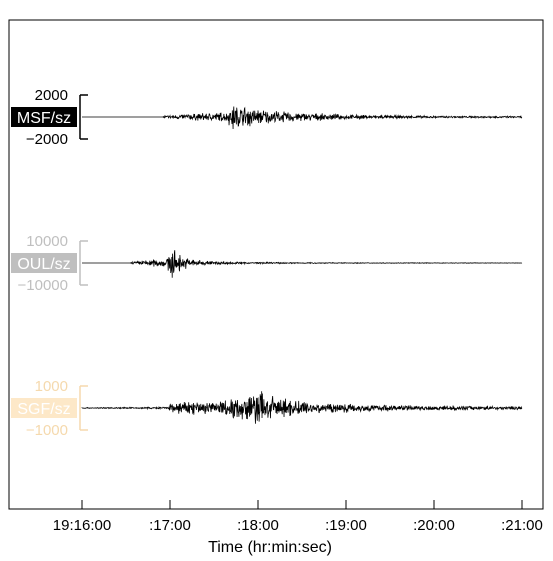  What do you see at coordinates (82, 525) in the screenshot?
I see `x-tick-label: 19:16:00` at bounding box center [82, 525].